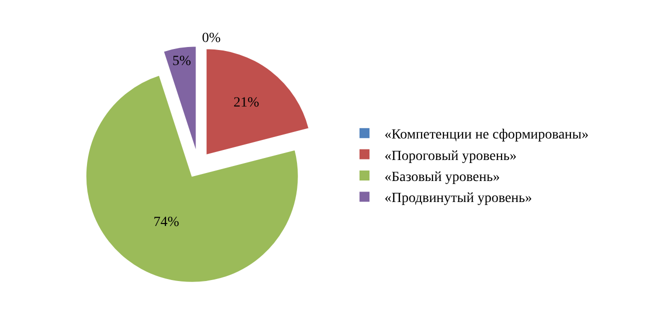 The height and width of the screenshot is (313, 647). Describe the element at coordinates (167, 222) in the screenshot. I see `data-label: 74%` at that location.